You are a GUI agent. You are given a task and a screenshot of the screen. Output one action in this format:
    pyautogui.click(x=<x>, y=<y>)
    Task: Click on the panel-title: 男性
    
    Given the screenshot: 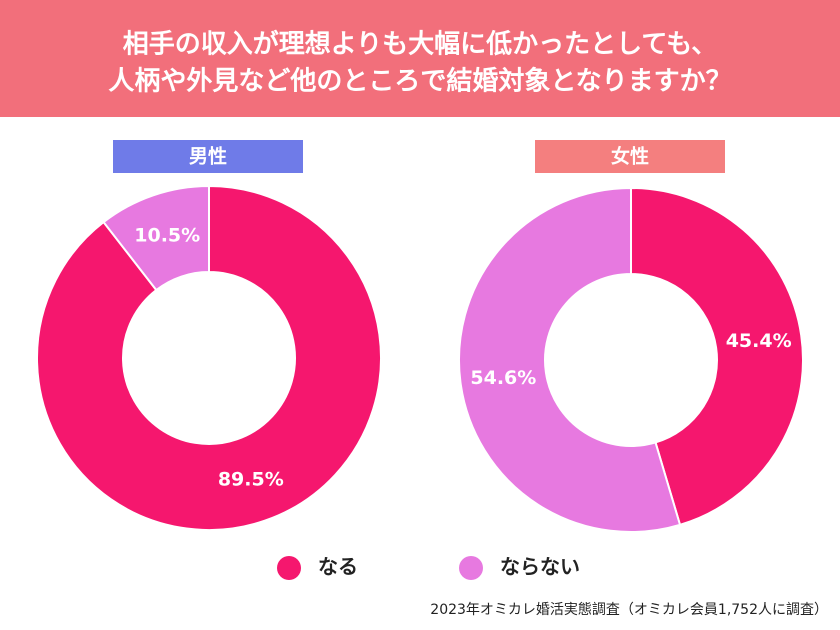 What is the action you would take?
    pyautogui.click(x=208, y=156)
    